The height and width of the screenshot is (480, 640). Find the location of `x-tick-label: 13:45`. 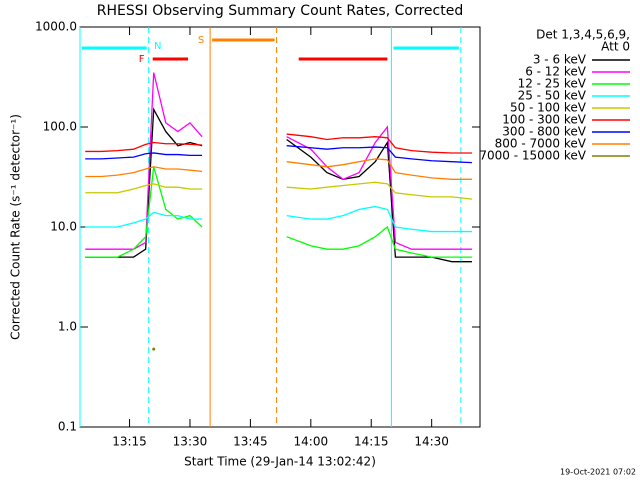

x-tick-label: 13:45 is located at coordinates (250, 442).